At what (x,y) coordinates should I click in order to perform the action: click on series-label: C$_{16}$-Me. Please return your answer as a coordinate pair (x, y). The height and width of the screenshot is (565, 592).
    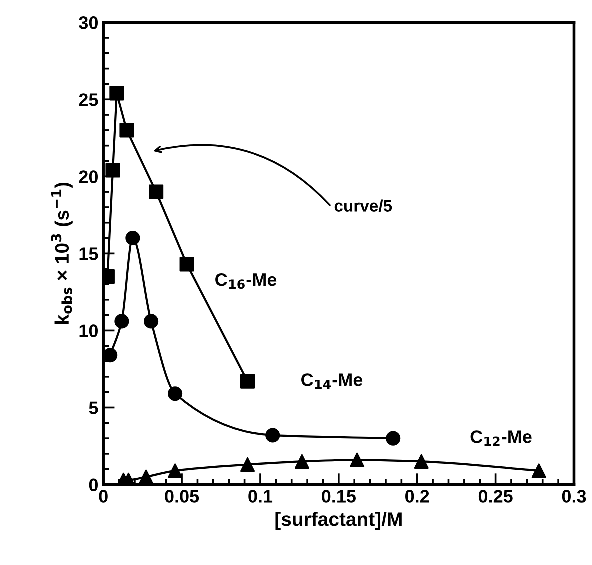
    Looking at the image, I should click on (246, 281).